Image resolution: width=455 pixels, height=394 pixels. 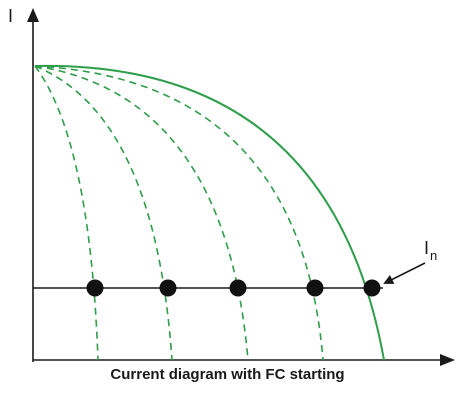 What do you see at coordinates (227, 374) in the screenshot?
I see `diagram-caption: Current diagram with FC starting` at bounding box center [227, 374].